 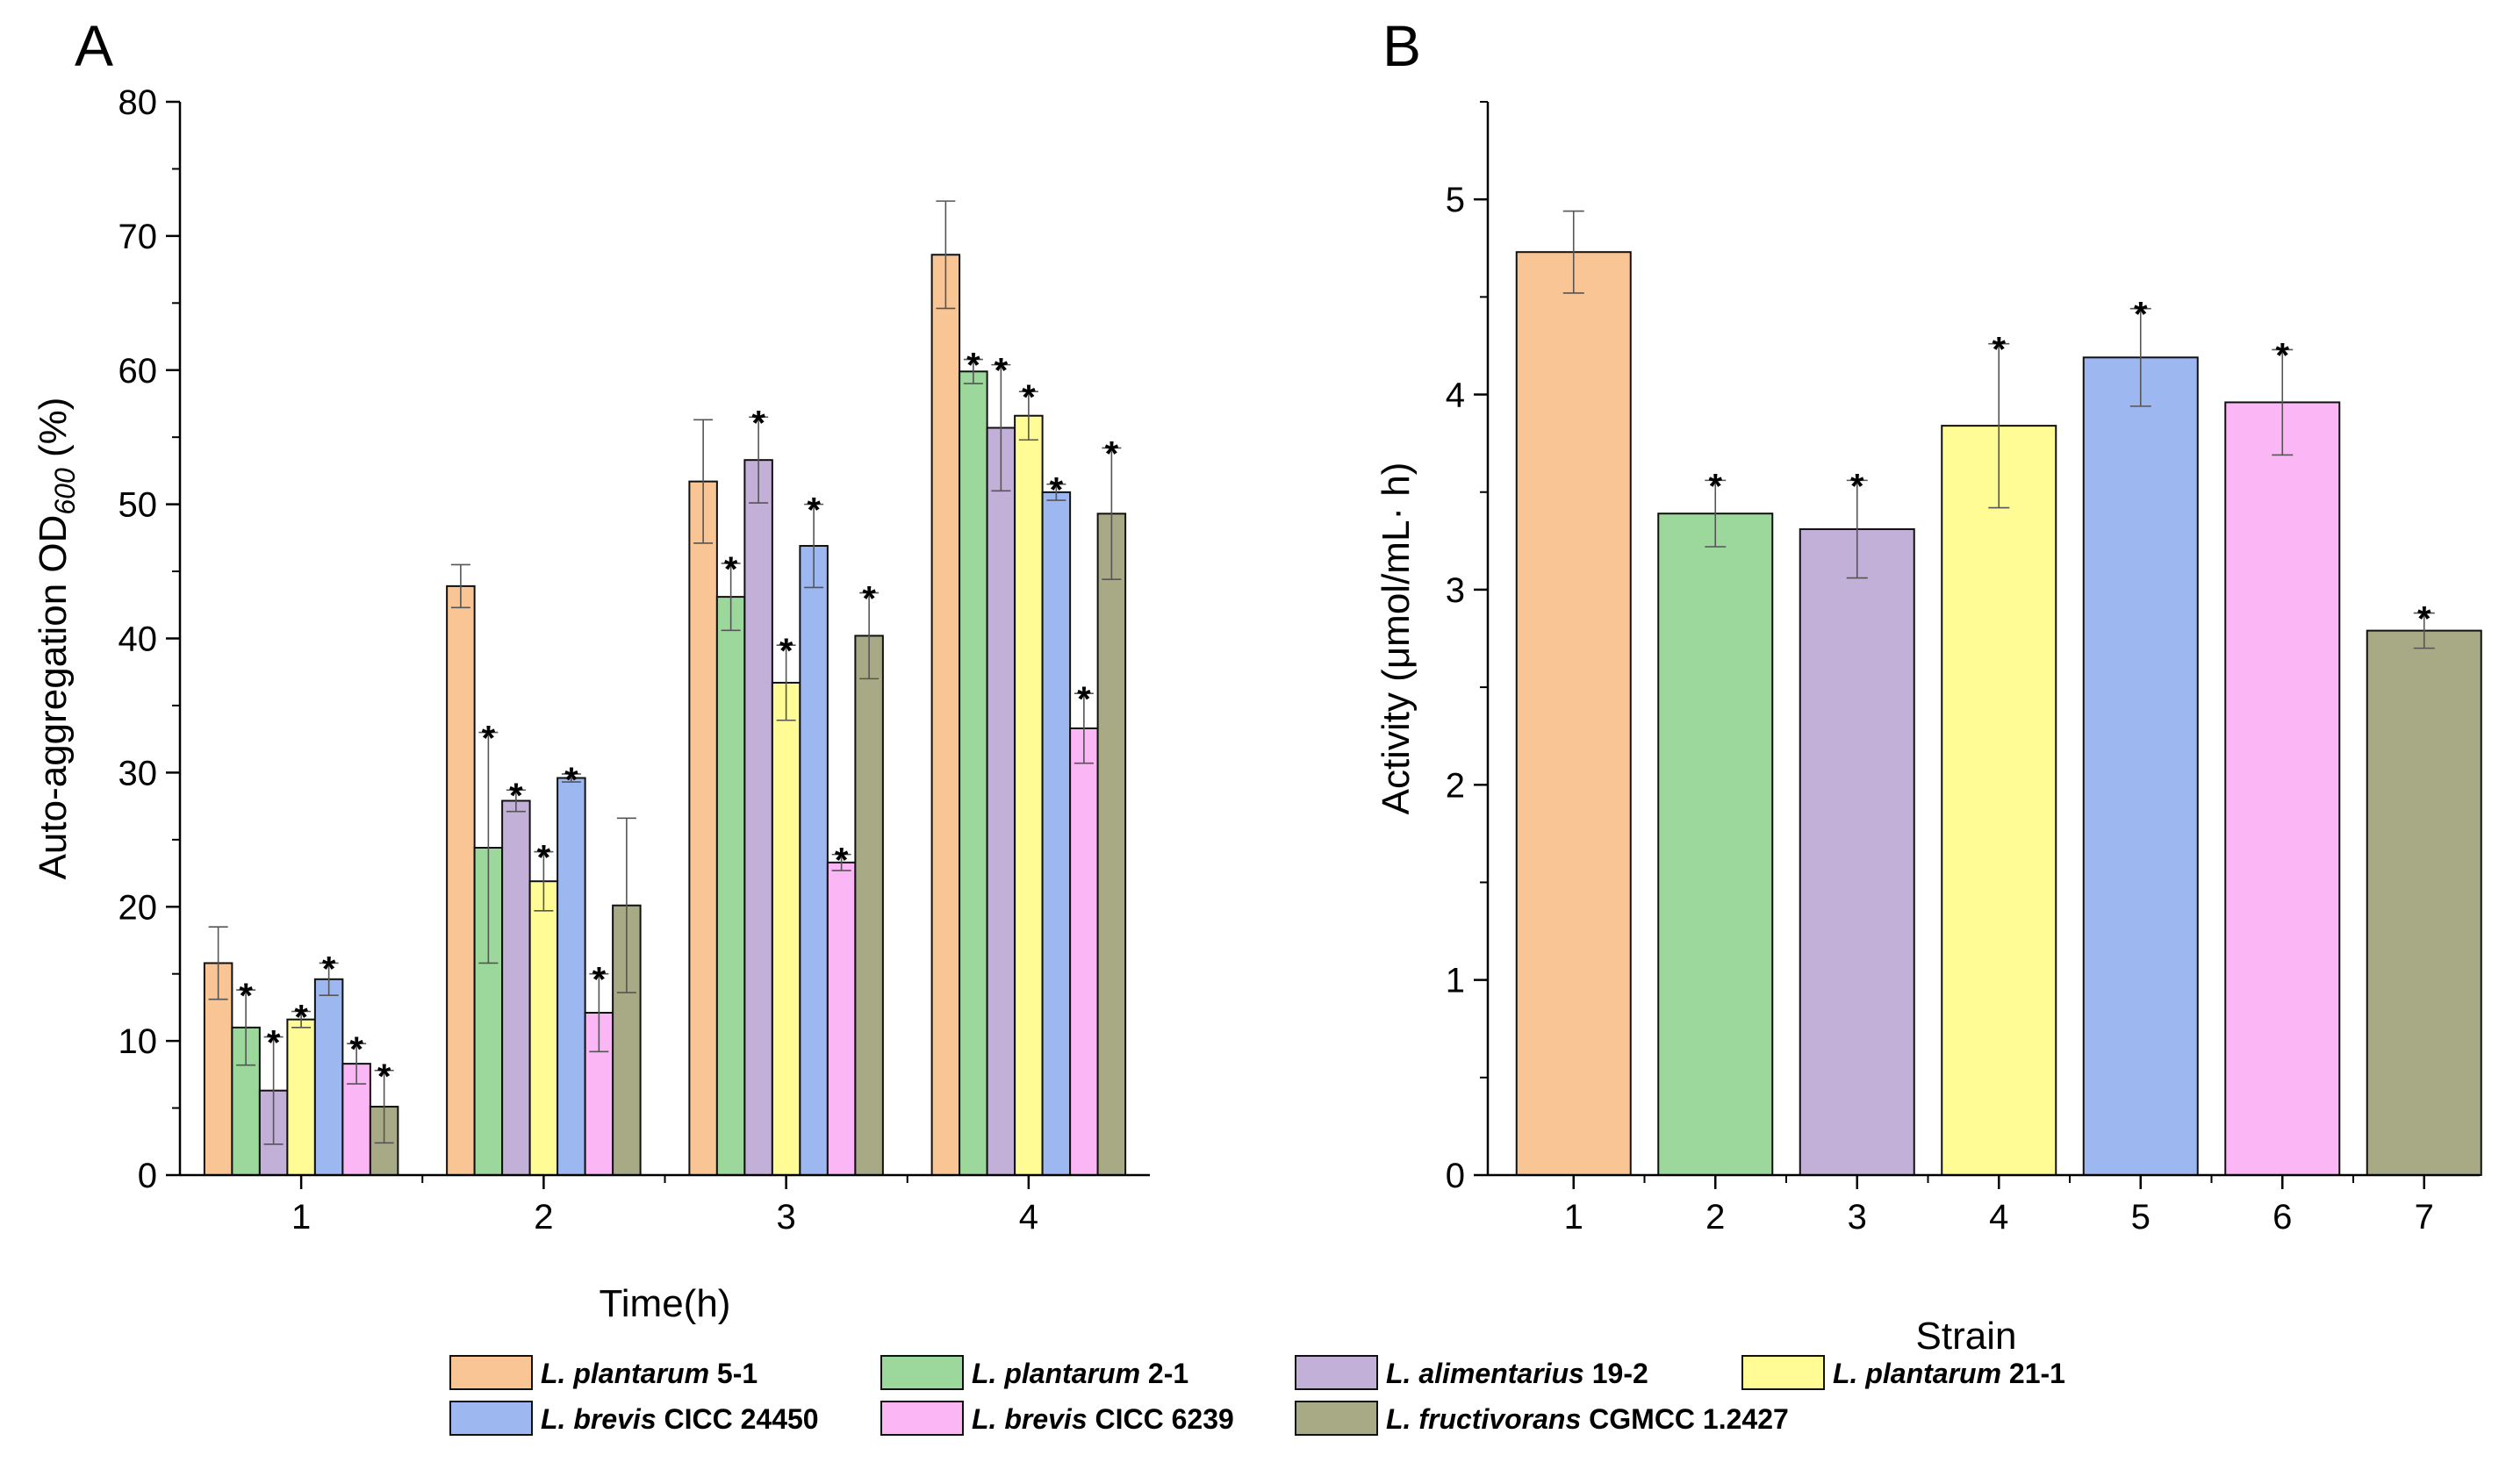 What do you see at coordinates (2037, 1373) in the screenshot?
I see `legend-strain-code: 21-1` at bounding box center [2037, 1373].